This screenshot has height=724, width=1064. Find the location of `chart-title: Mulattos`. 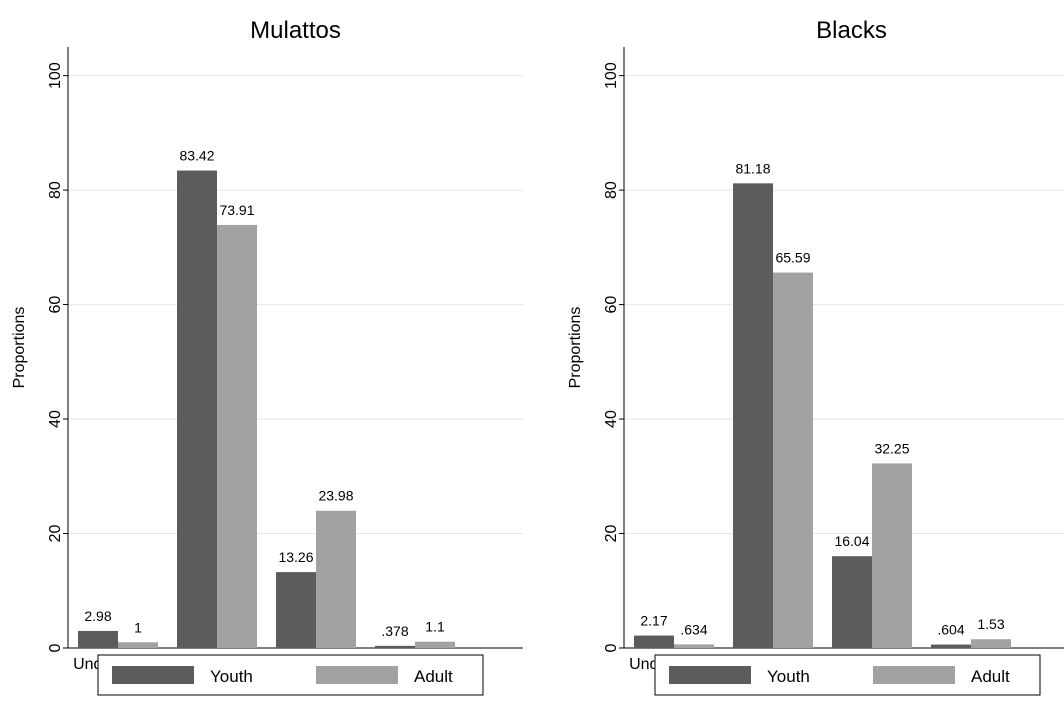

chart-title: Mulattos is located at coordinates (295, 30).